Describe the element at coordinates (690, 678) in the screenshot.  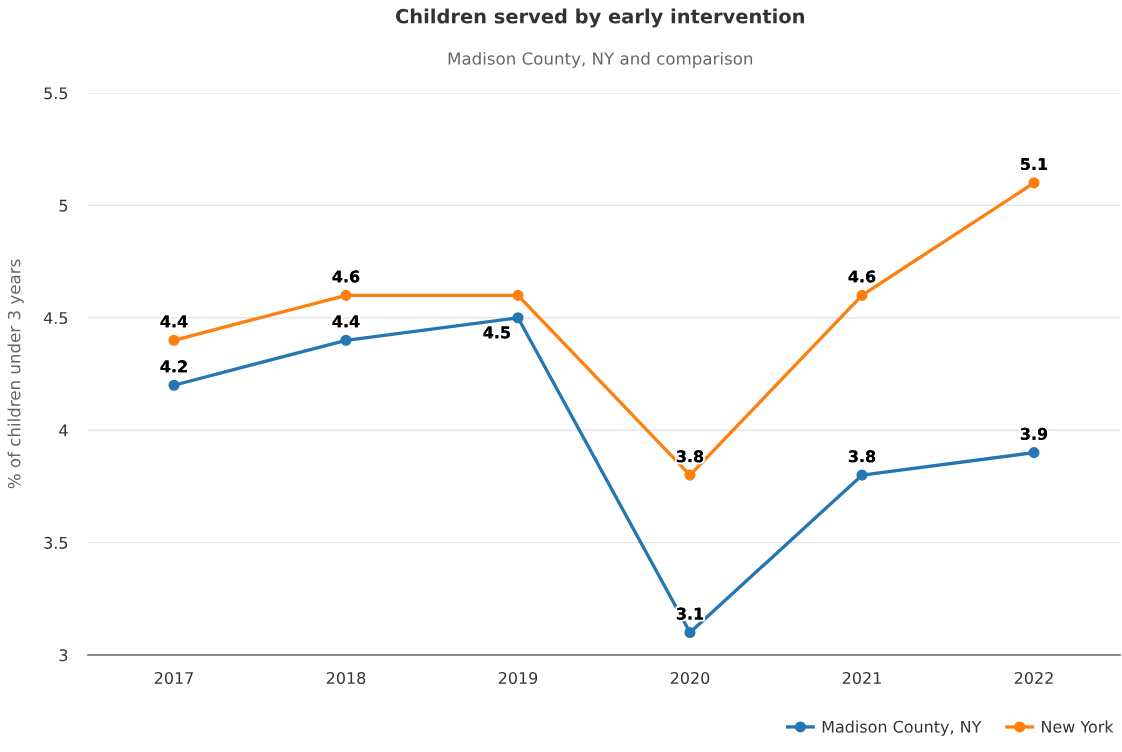
I see `x-tick-label: 2020` at that location.